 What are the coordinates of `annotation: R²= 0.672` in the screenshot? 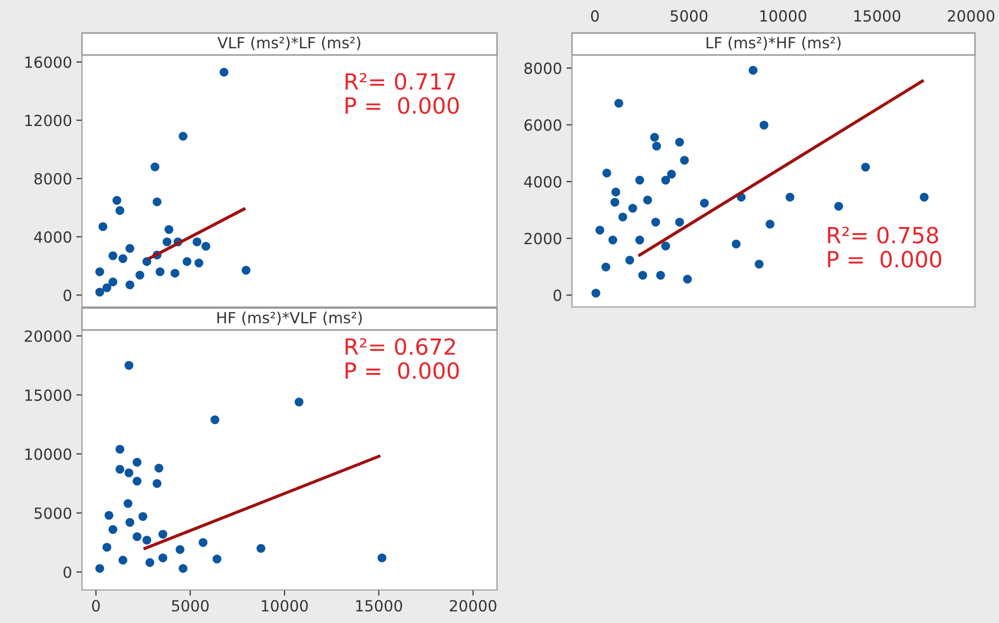 It's located at (400, 346).